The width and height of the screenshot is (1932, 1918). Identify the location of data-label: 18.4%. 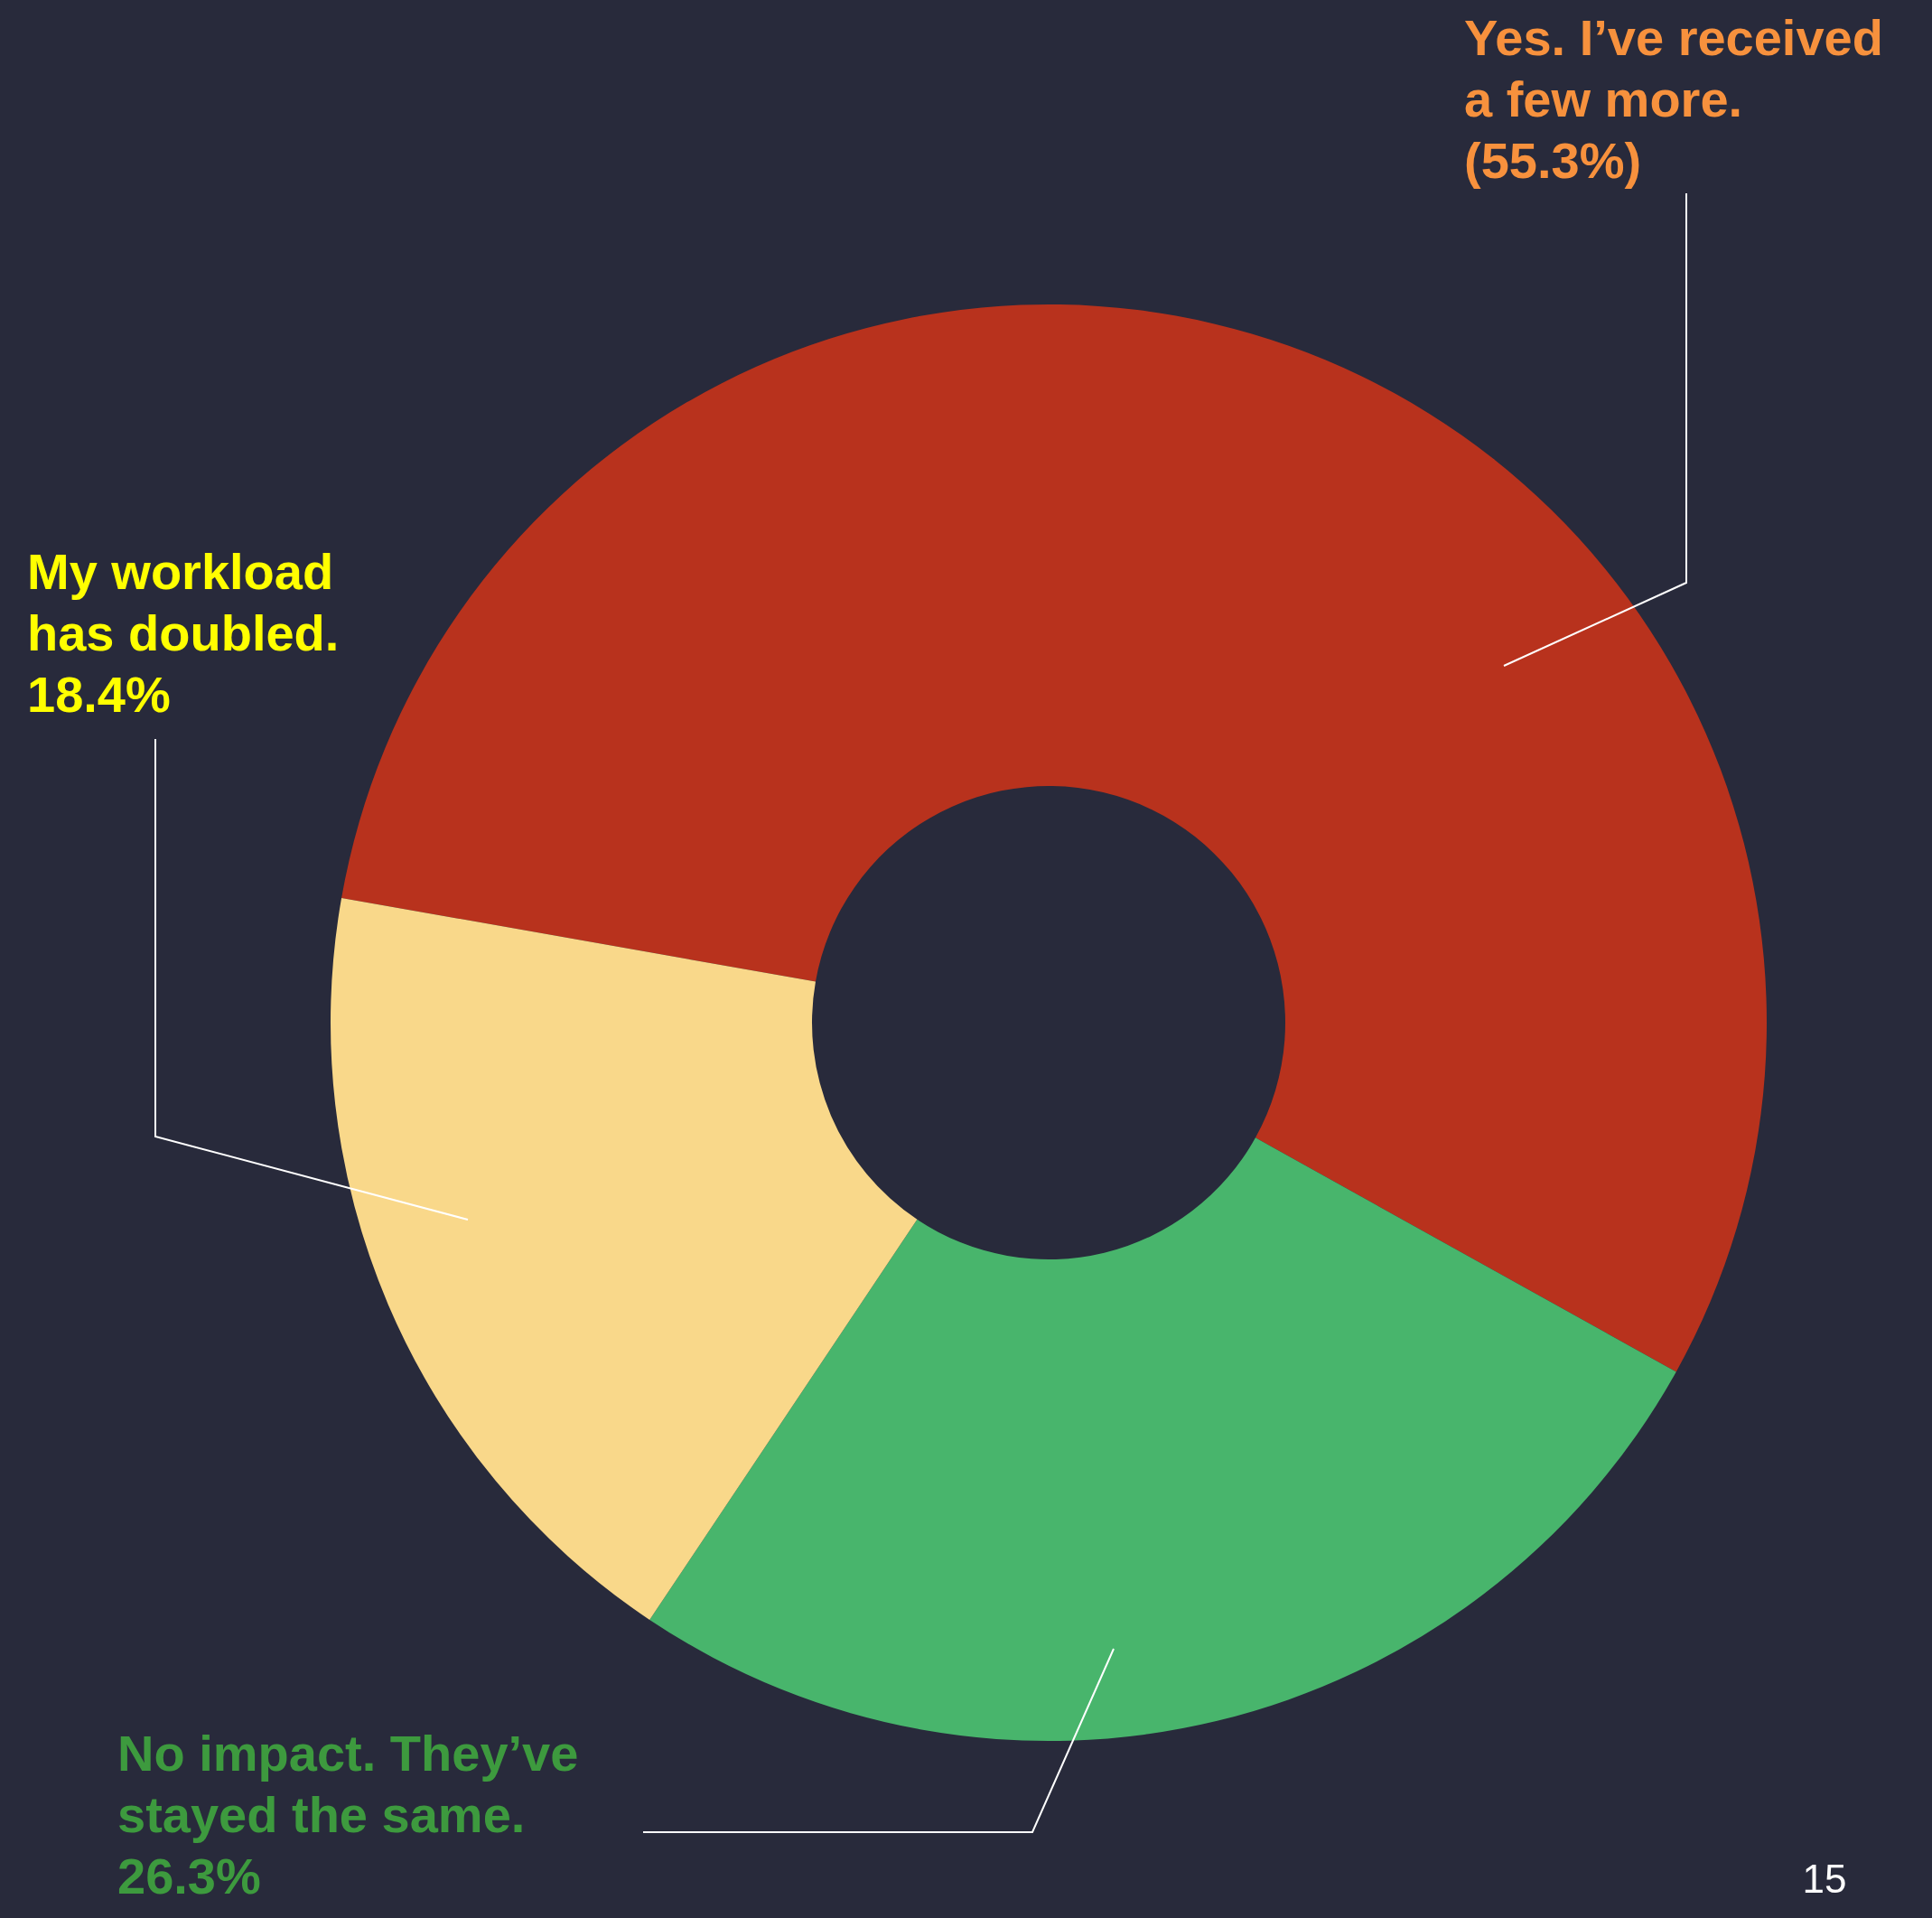
(99, 694).